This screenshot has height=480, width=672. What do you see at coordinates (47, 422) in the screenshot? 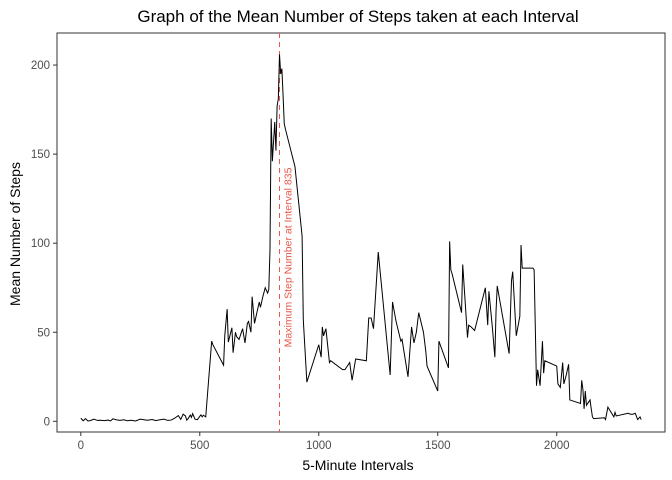
I see `y-tick-label: 0` at bounding box center [47, 422].